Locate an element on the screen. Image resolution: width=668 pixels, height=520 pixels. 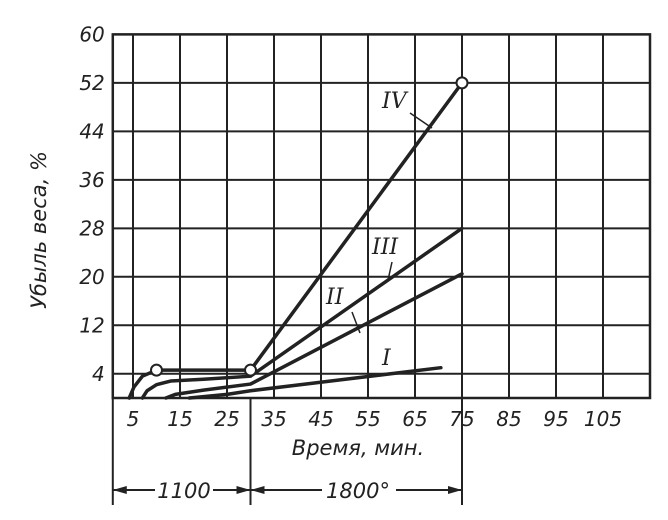
y-tick-label: 28 is located at coordinates (91, 228).